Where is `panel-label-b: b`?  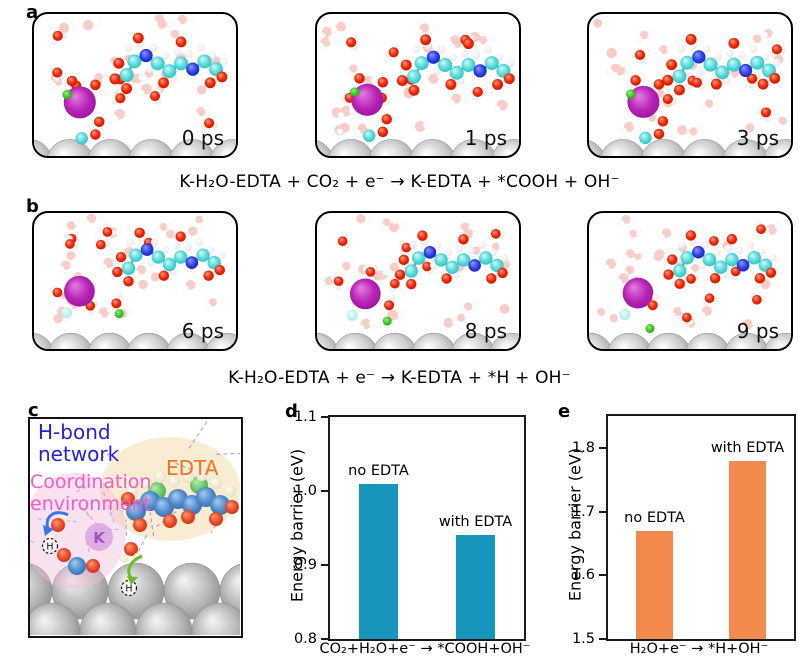 panel-label-b: b is located at coordinates (32, 206).